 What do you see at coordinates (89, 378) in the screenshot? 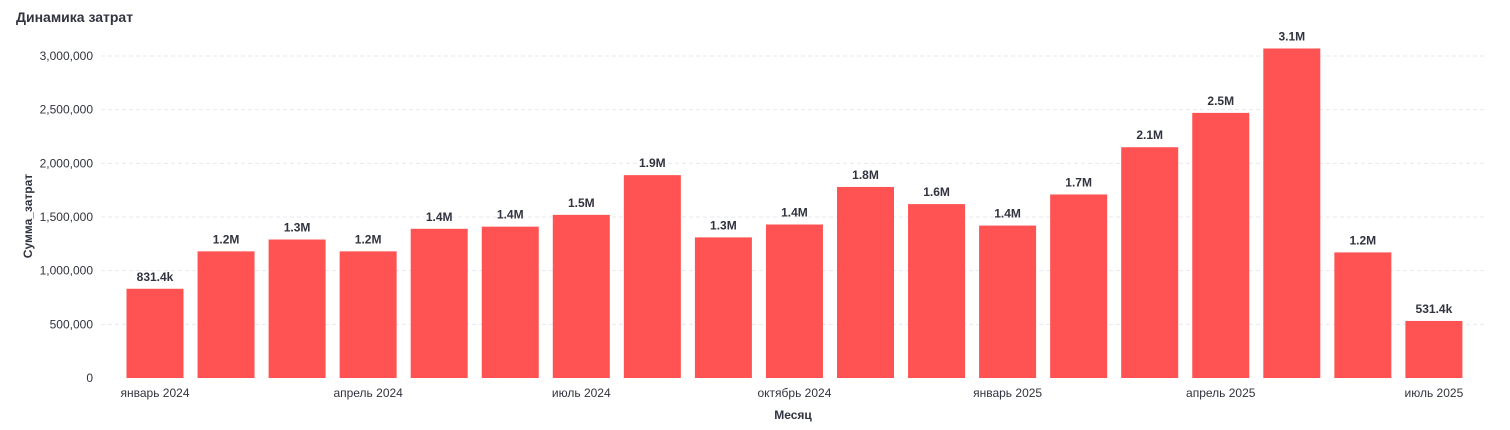
I see `y-tick-label: 0` at bounding box center [89, 378].